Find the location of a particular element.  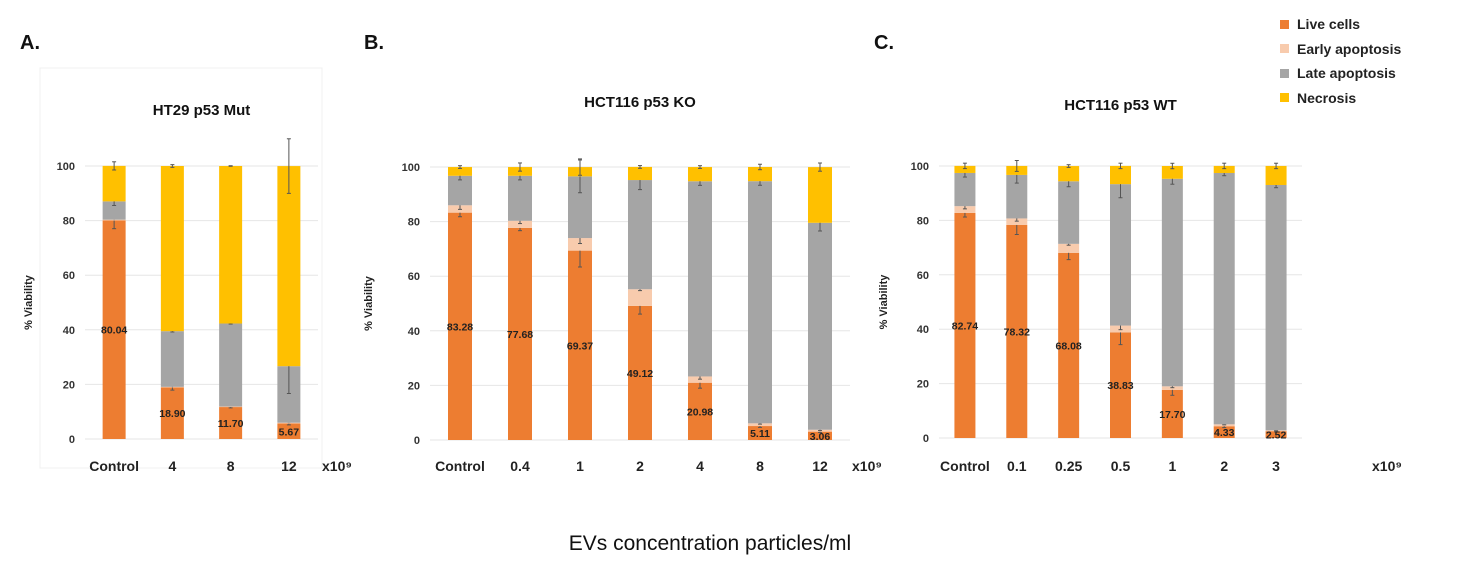

data-label: 3.06 is located at coordinates (820, 437).